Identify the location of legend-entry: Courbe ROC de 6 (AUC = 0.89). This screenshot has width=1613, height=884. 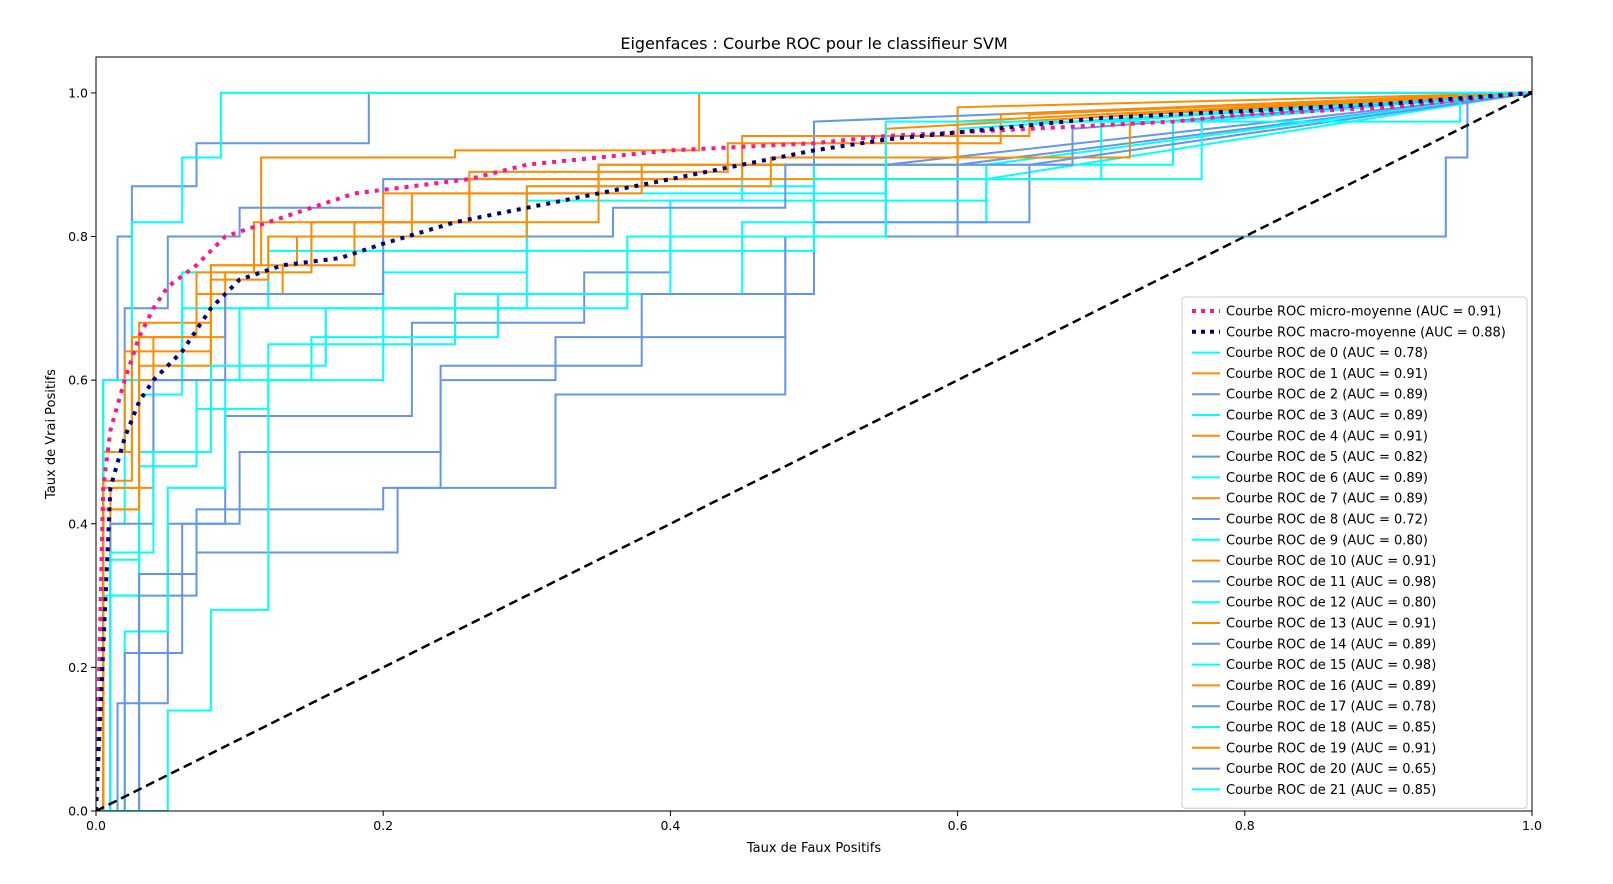
(1327, 478).